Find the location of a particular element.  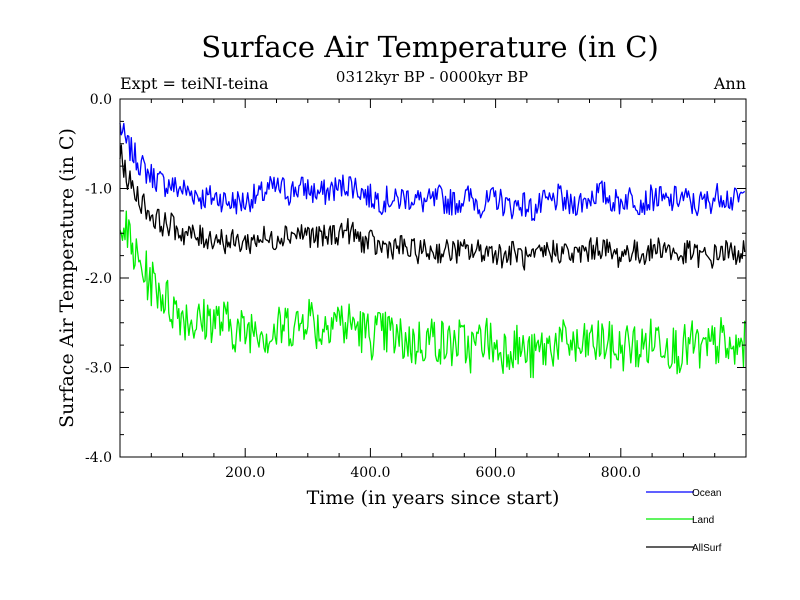

y-tick-label: -4.0 is located at coordinates (98, 458).